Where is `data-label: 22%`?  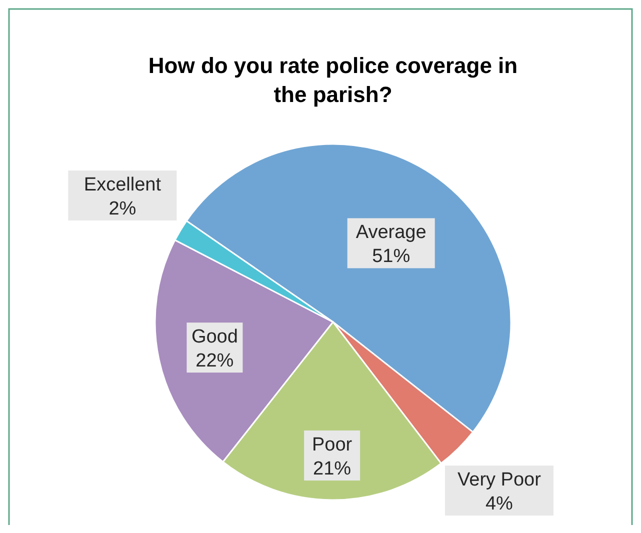
data-label: 22% is located at coordinates (215, 361).